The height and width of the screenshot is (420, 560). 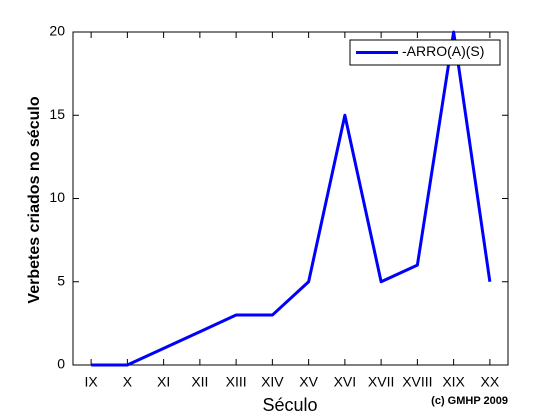 I want to click on x-tick-label: IX, so click(x=92, y=382).